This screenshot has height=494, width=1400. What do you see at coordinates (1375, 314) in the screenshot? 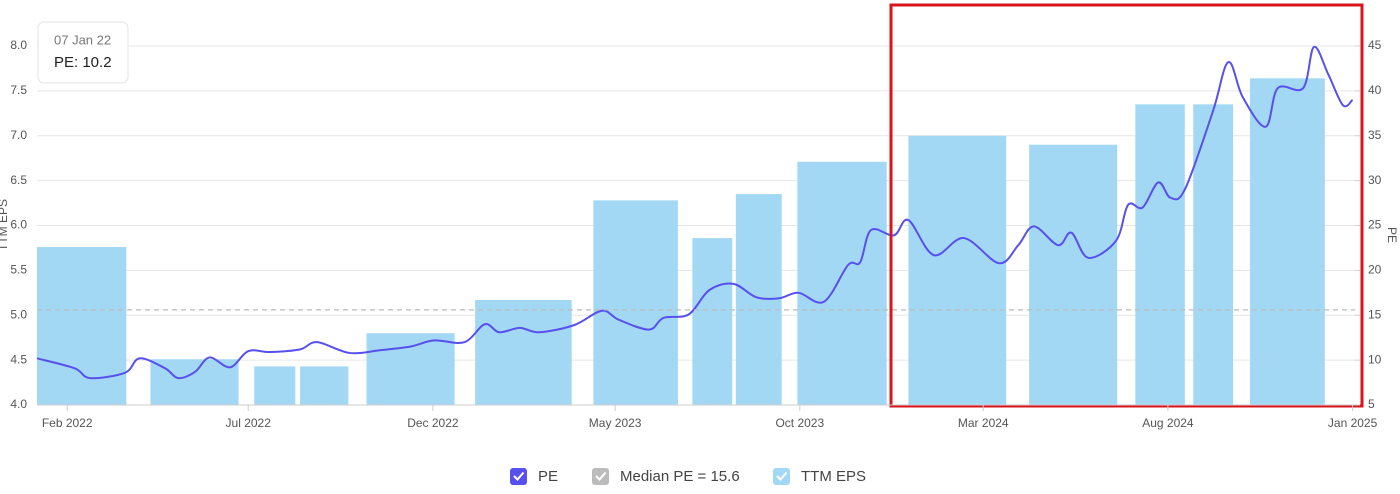
I see `y2-tick-label: 15` at bounding box center [1375, 314].